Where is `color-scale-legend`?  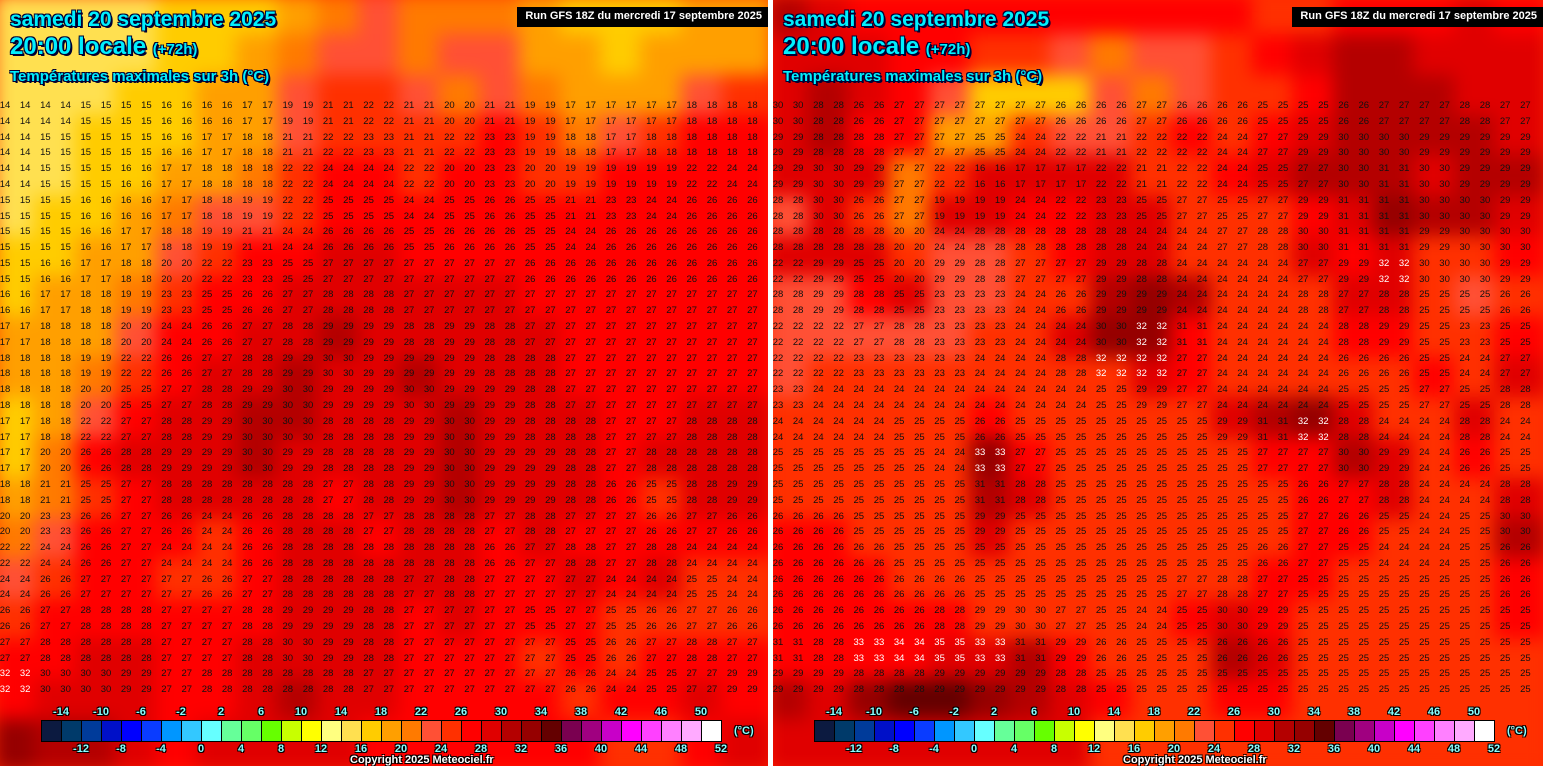
color-scale-legend is located at coordinates (1154, 731).